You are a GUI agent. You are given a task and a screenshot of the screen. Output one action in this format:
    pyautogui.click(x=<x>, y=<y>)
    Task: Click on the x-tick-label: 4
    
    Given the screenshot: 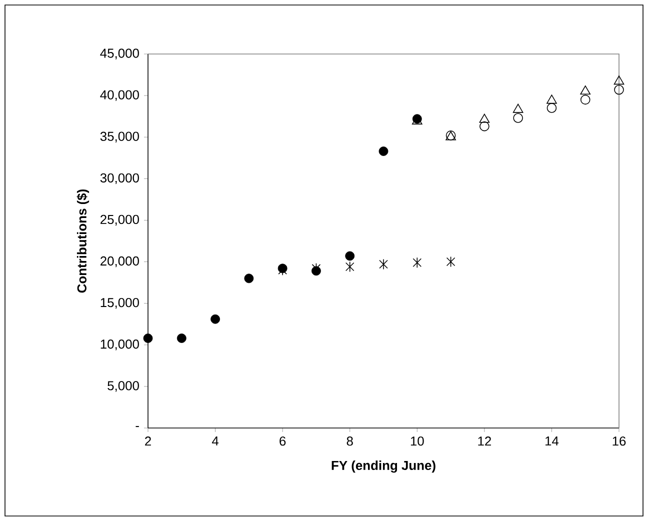 What is the action you would take?
    pyautogui.click(x=215, y=441)
    